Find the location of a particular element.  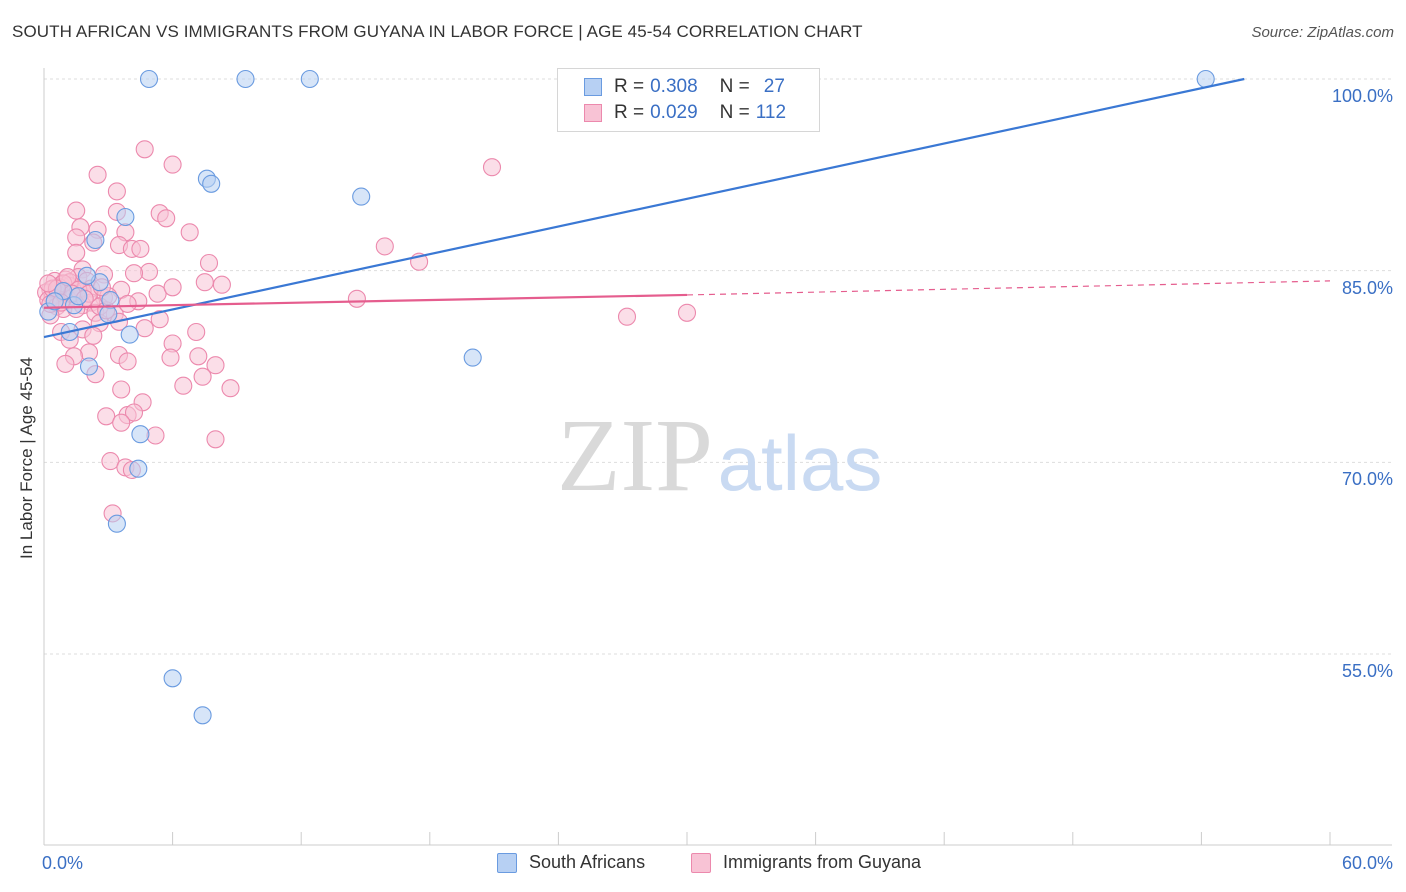

legend-swatch-south-africans is located at coordinates (507, 862).